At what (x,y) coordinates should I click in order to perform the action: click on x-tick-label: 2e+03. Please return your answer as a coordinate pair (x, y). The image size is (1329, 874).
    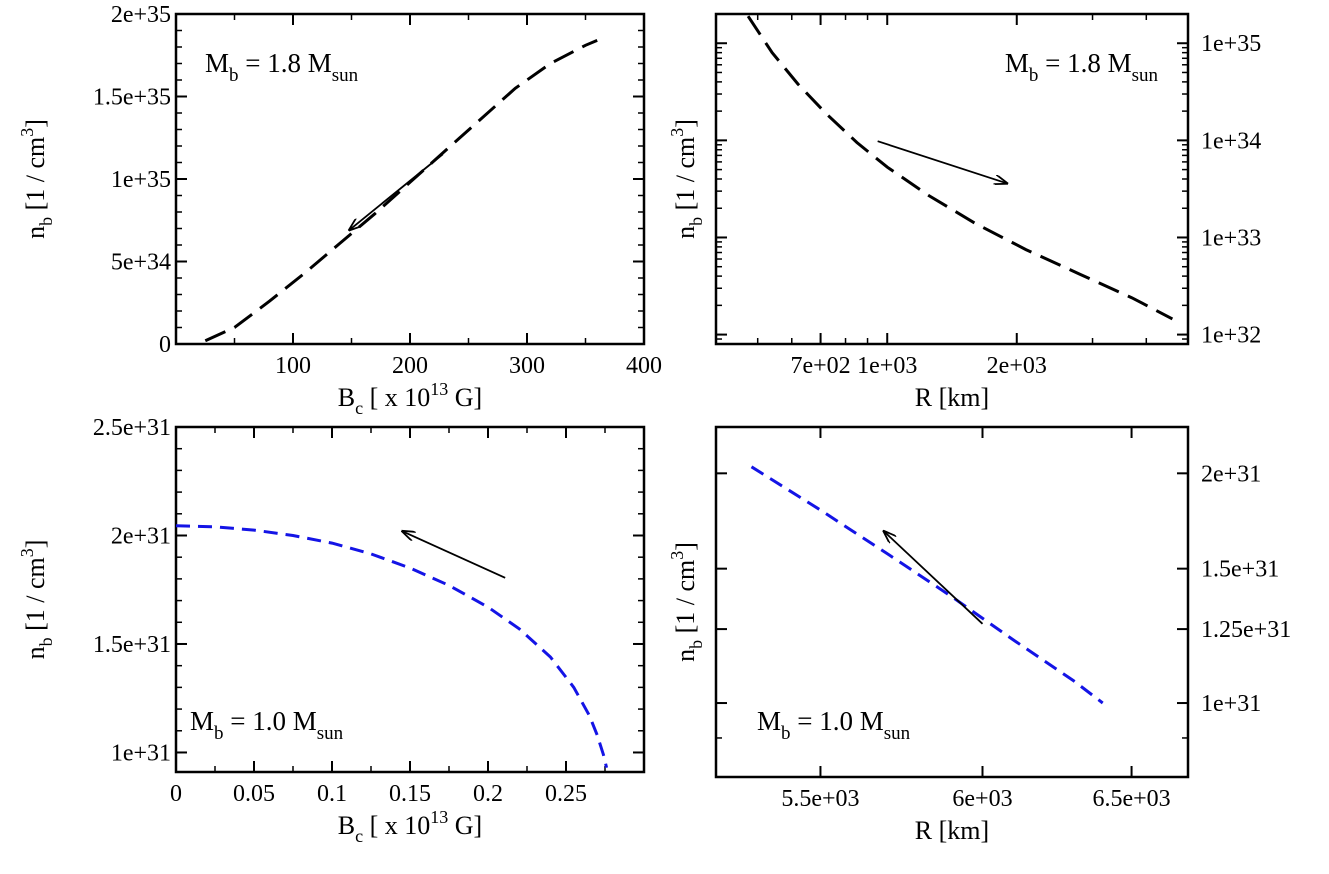
    Looking at the image, I should click on (1017, 366).